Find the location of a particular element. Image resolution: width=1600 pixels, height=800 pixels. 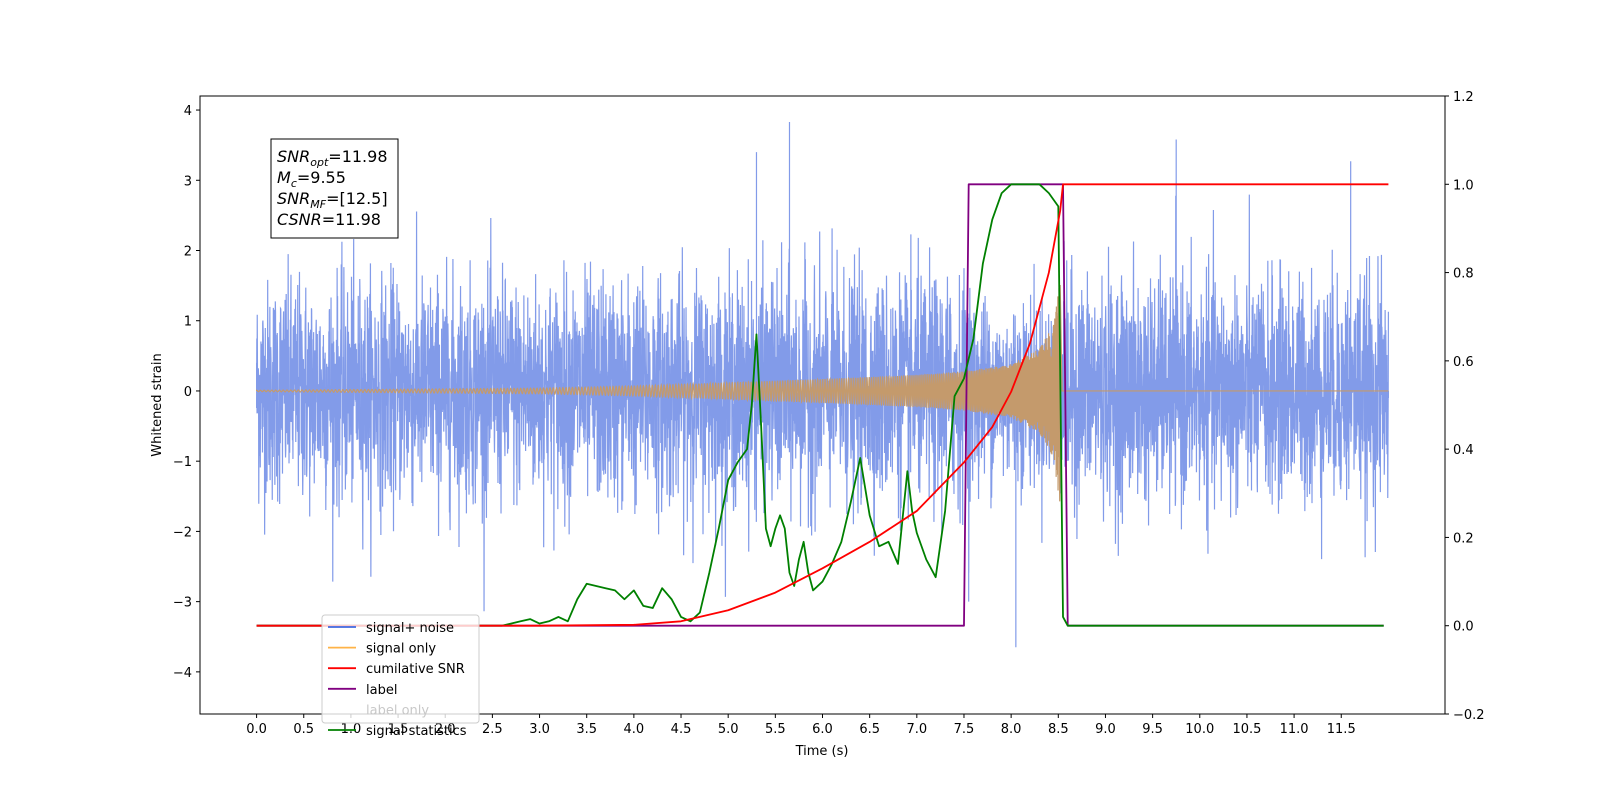

x-axis-label: Time (s) is located at coordinates (822, 751).